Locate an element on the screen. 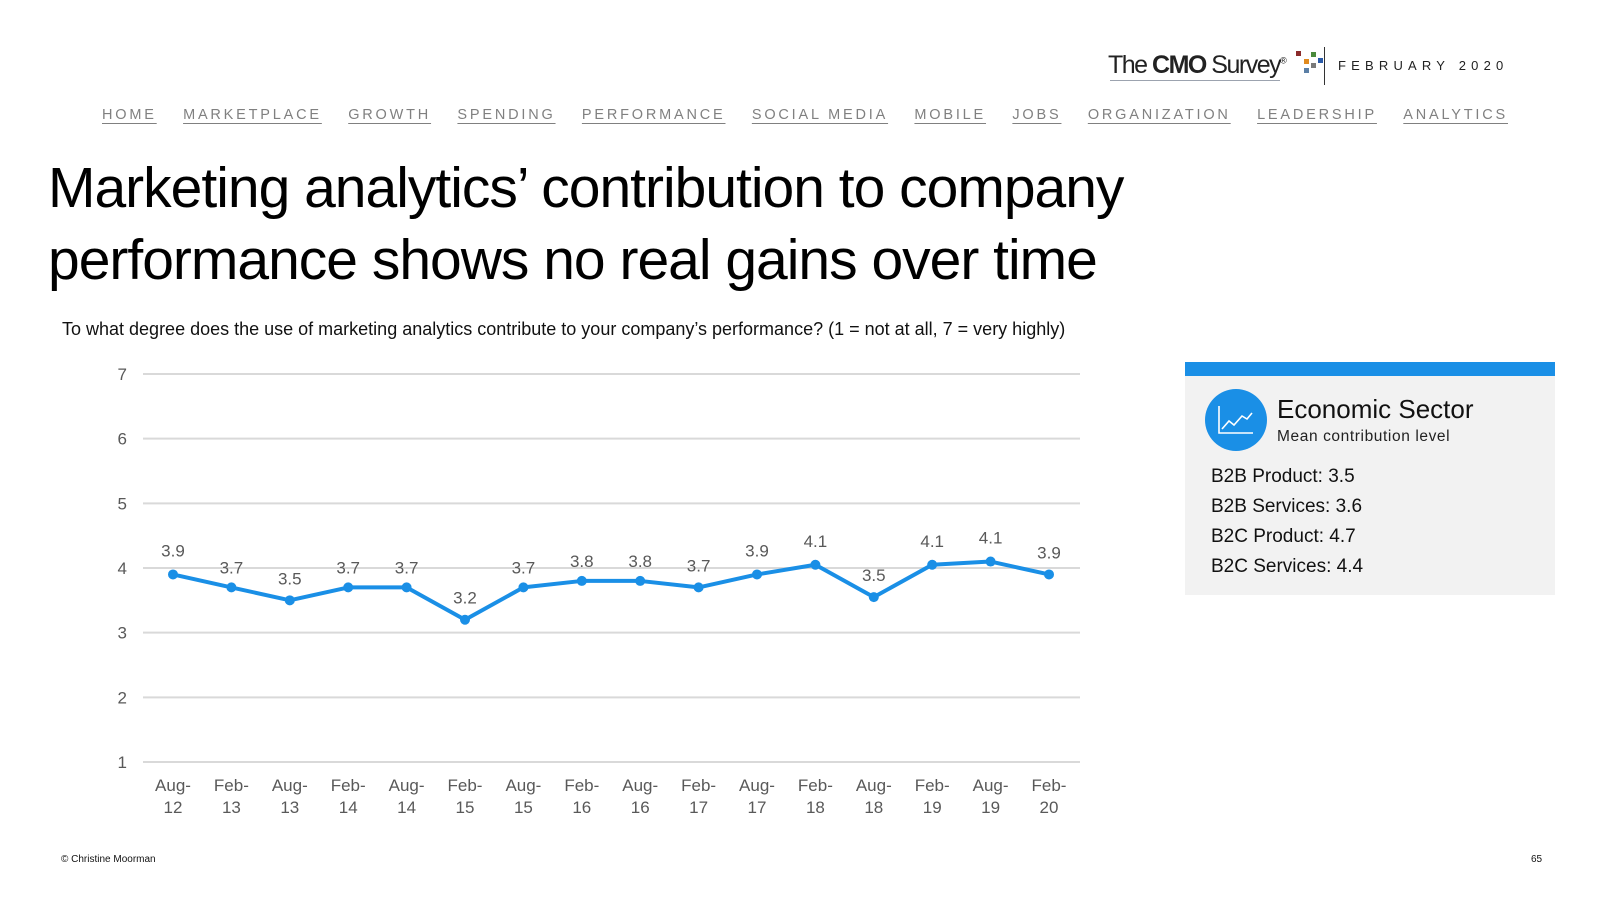  nav-home: HOME is located at coordinates (129, 115).